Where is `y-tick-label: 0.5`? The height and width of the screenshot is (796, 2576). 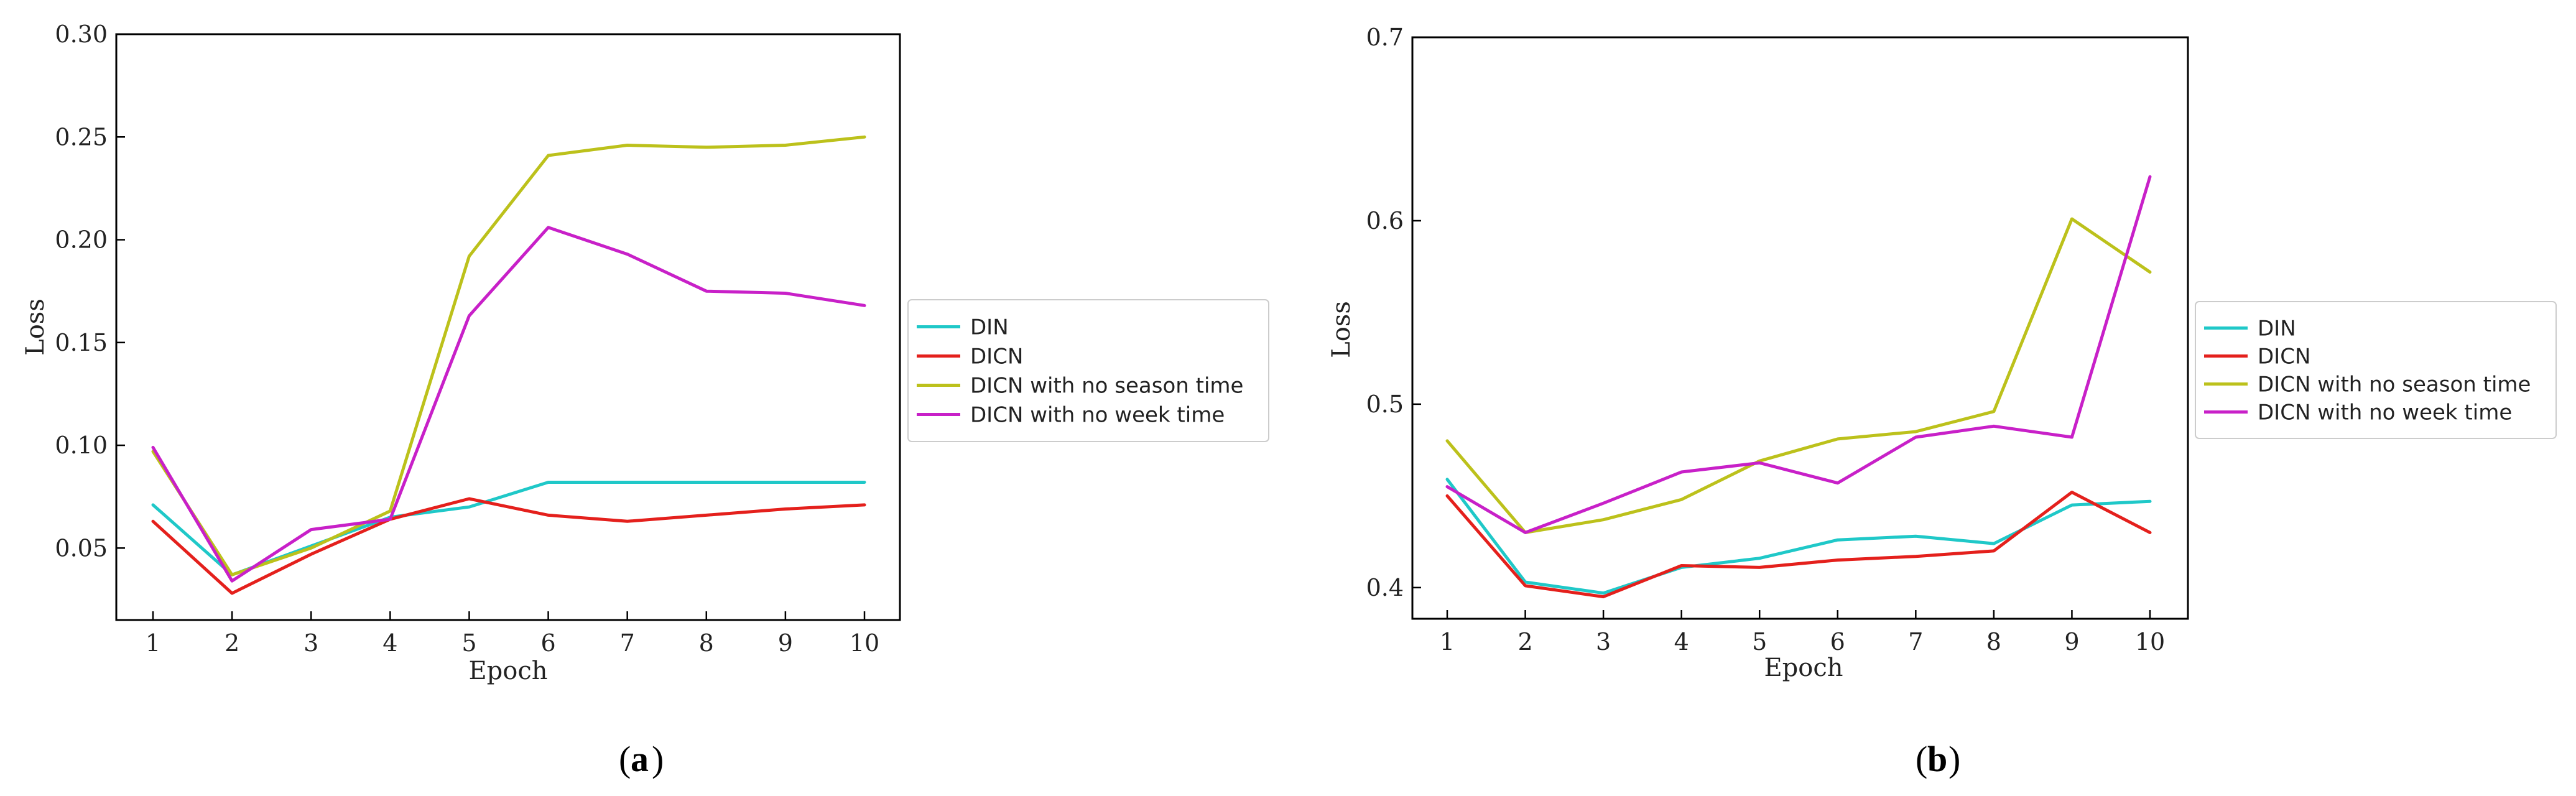 y-tick-label: 0.5 is located at coordinates (1385, 404).